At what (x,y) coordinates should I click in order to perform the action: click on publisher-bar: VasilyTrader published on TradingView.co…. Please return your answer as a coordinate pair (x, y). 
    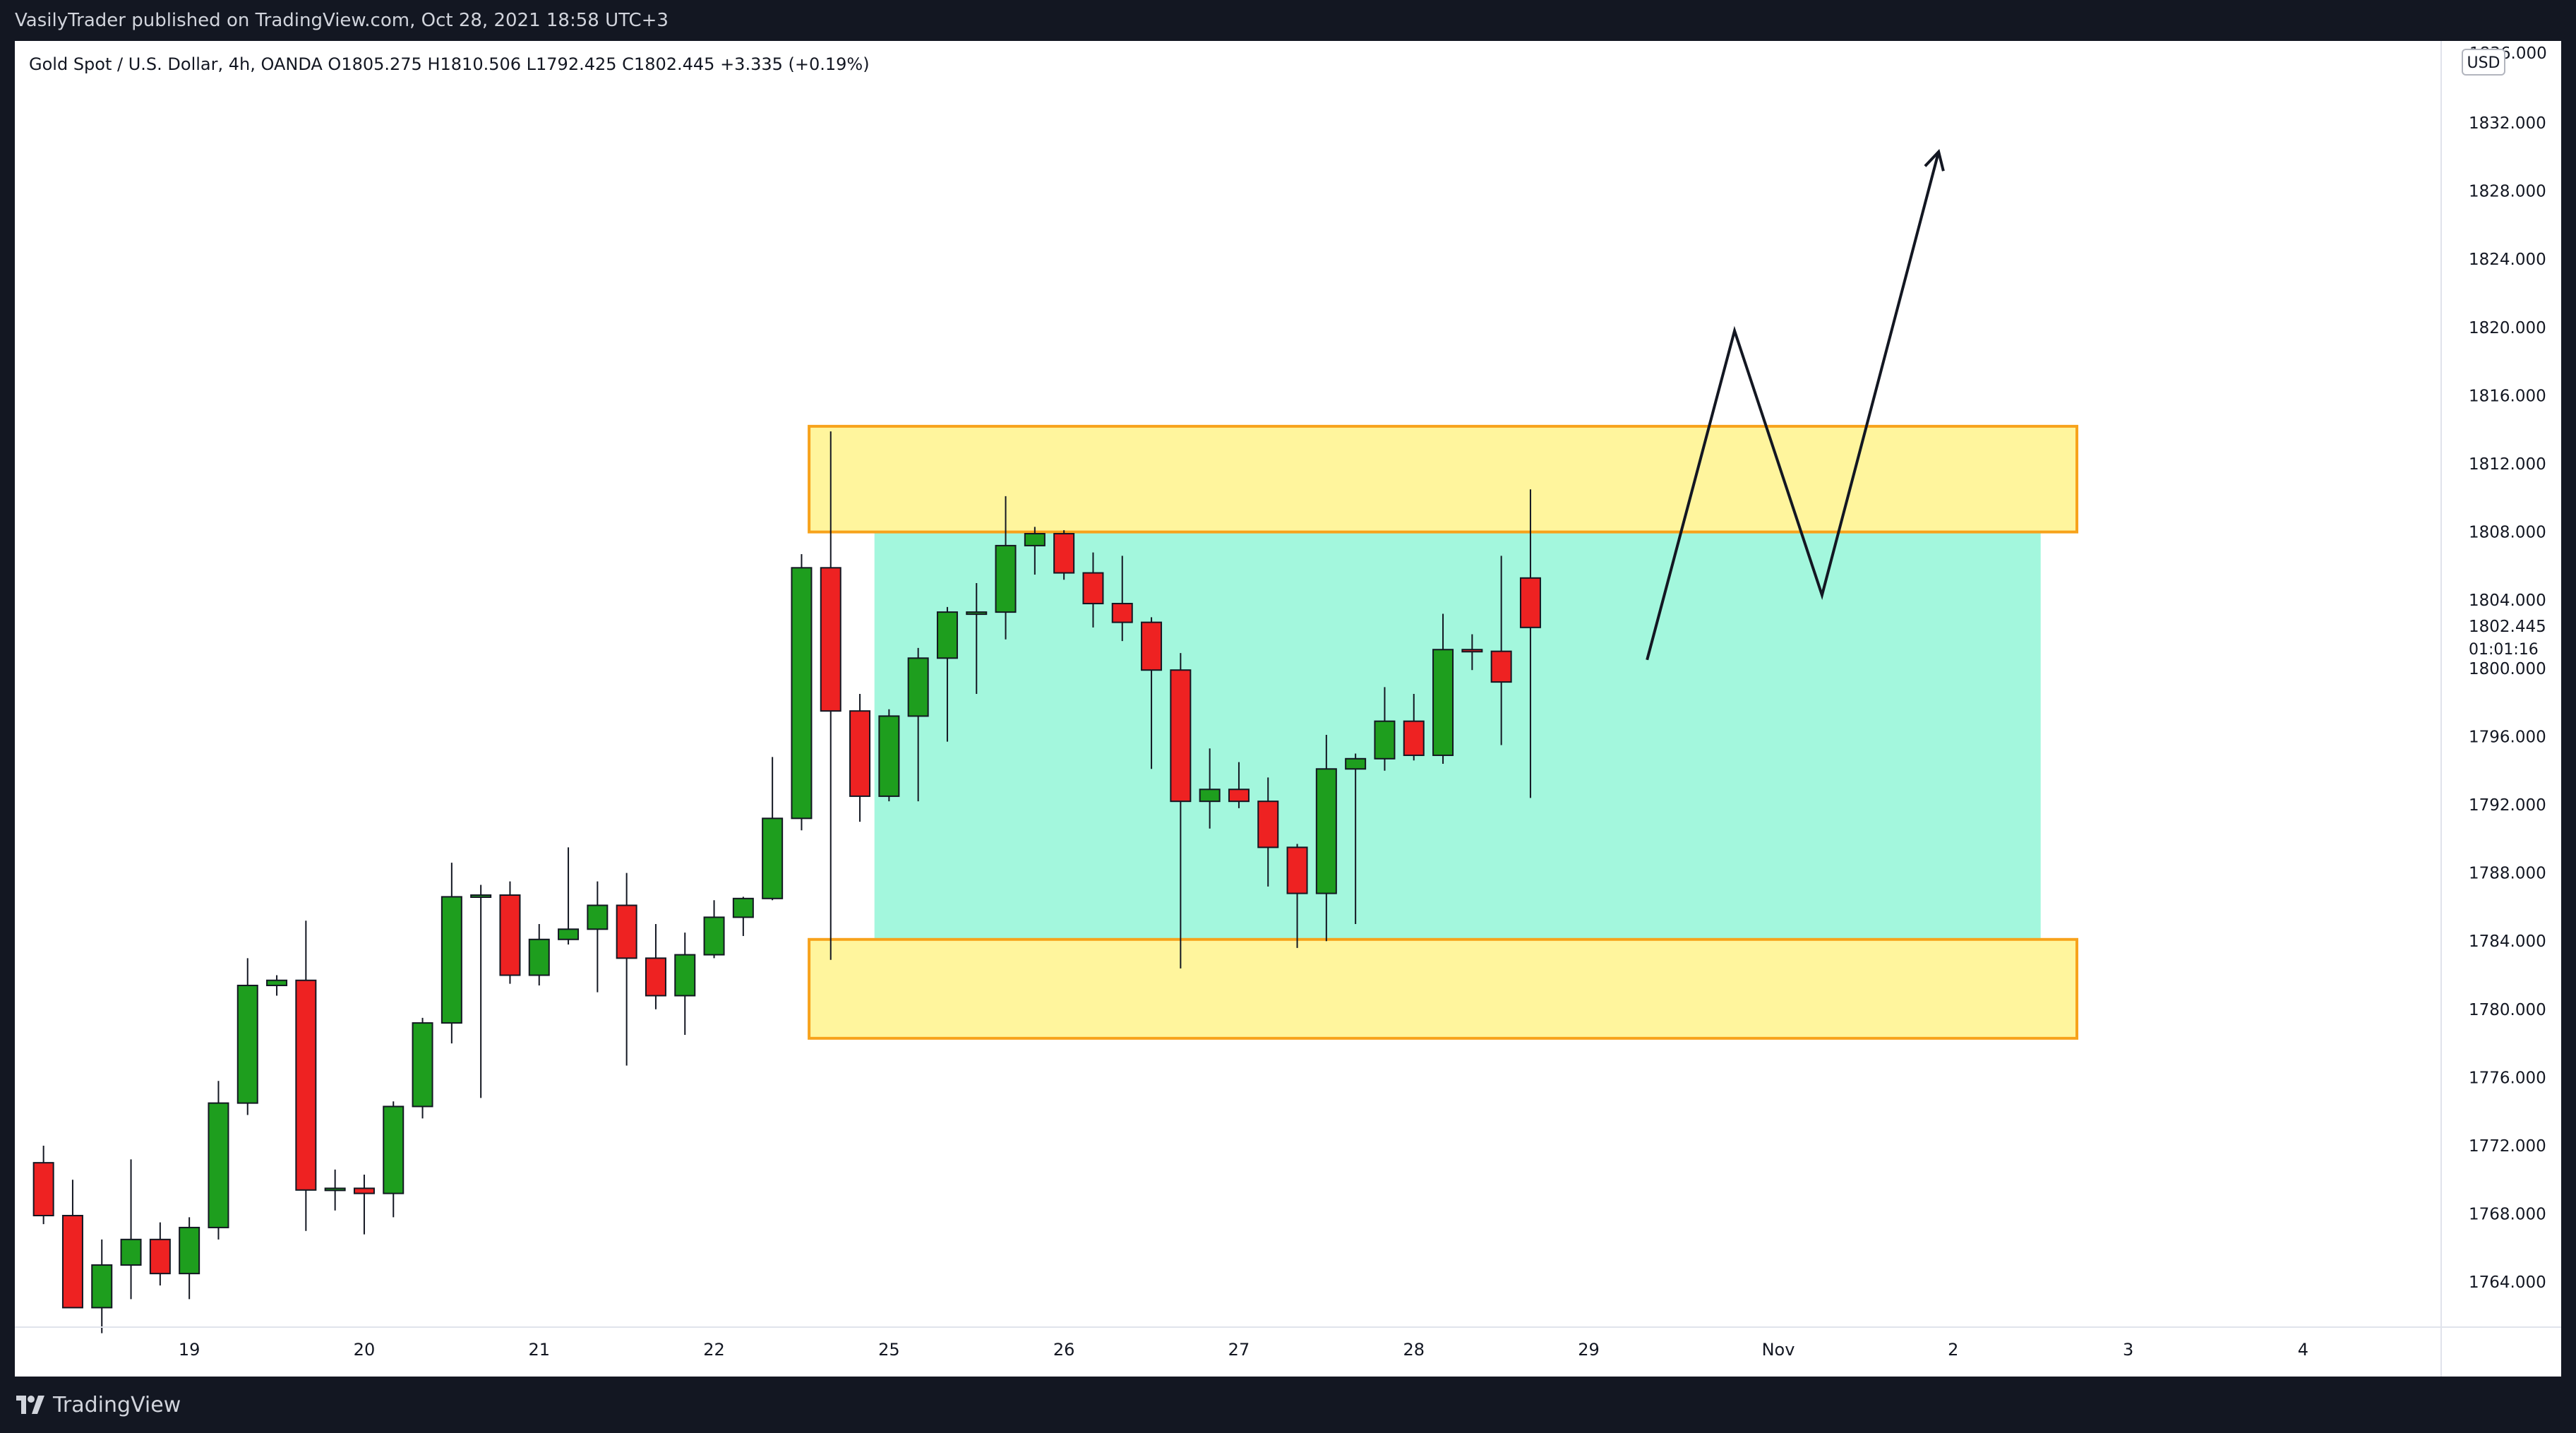
    Looking at the image, I should click on (1288, 20).